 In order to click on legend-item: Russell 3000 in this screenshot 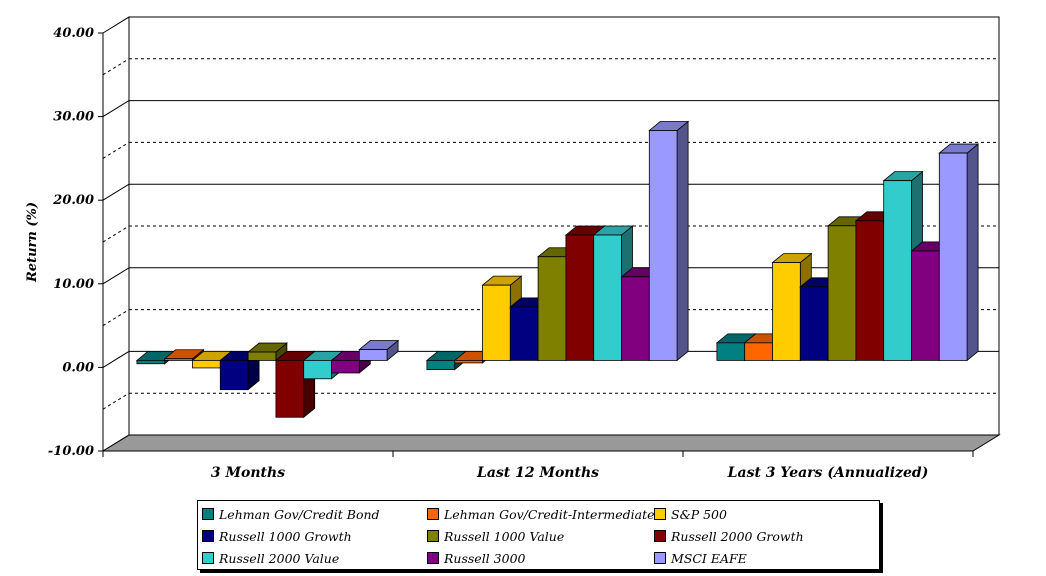, I will do `click(476, 558)`.